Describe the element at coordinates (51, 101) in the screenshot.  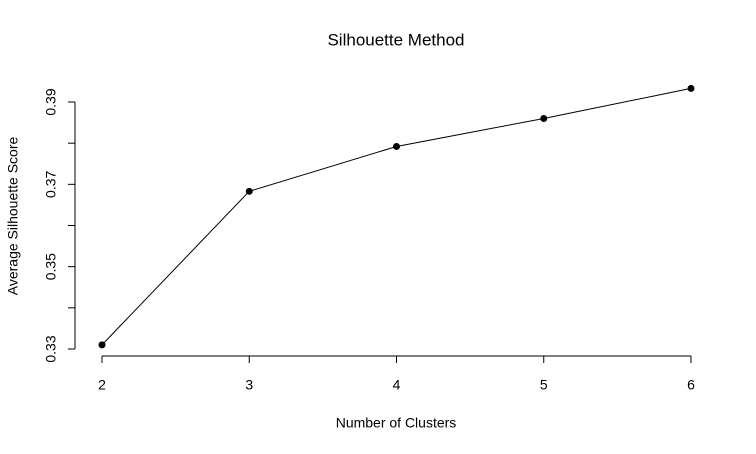
I see `y-tick-label: 0.39` at that location.